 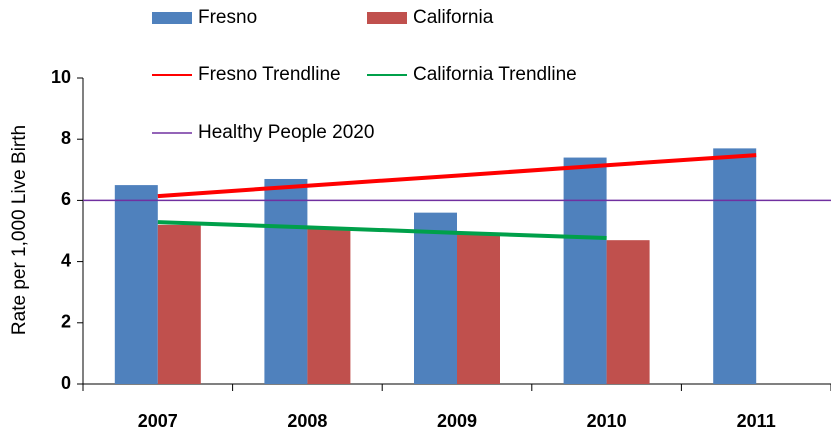 I want to click on x-tick-label: 2010, so click(x=607, y=421).